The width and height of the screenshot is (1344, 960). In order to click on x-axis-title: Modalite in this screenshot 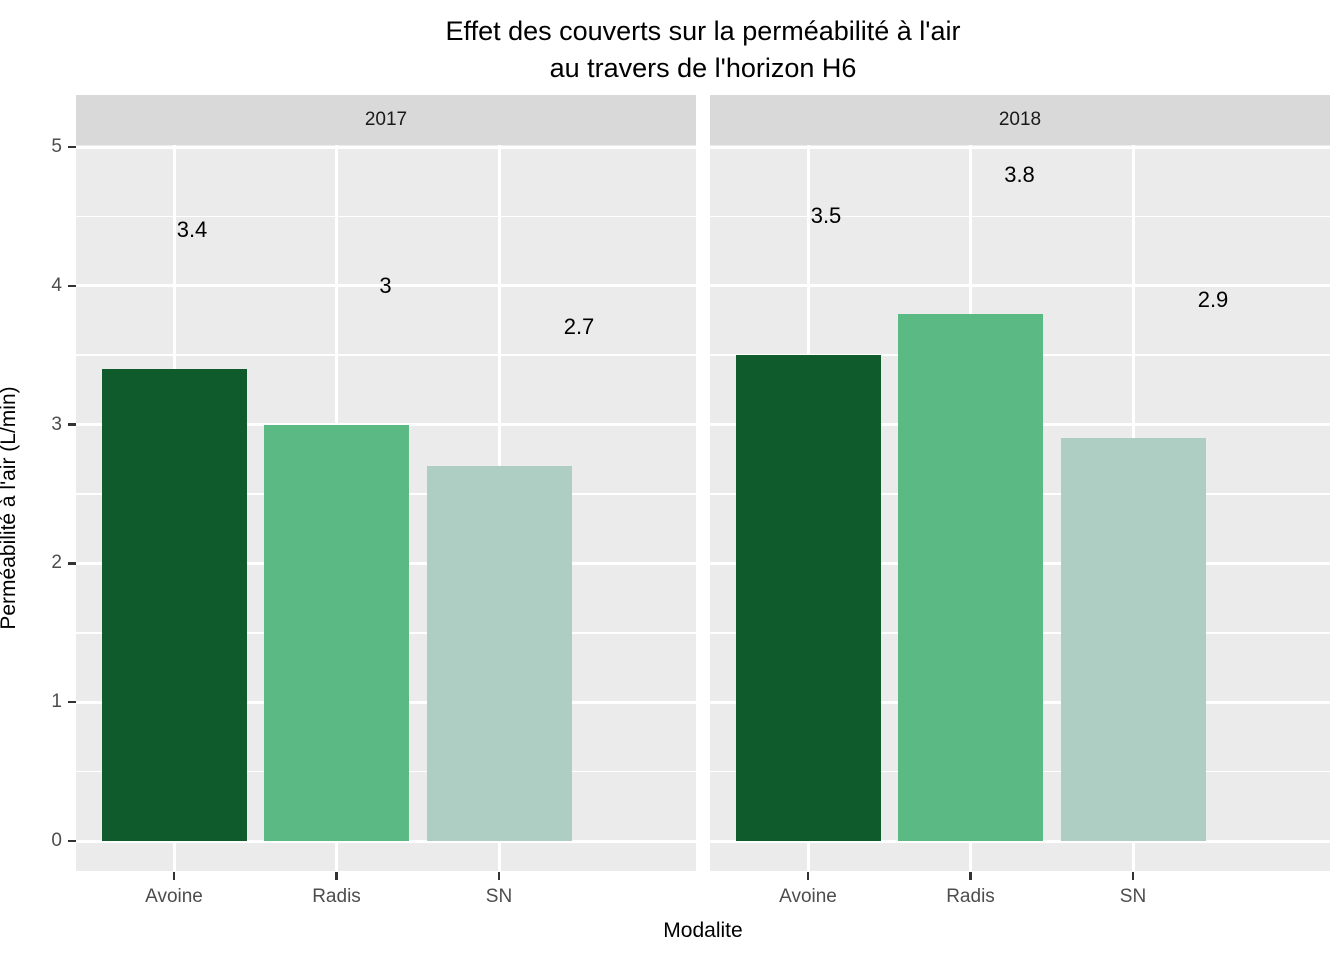, I will do `click(703, 930)`.